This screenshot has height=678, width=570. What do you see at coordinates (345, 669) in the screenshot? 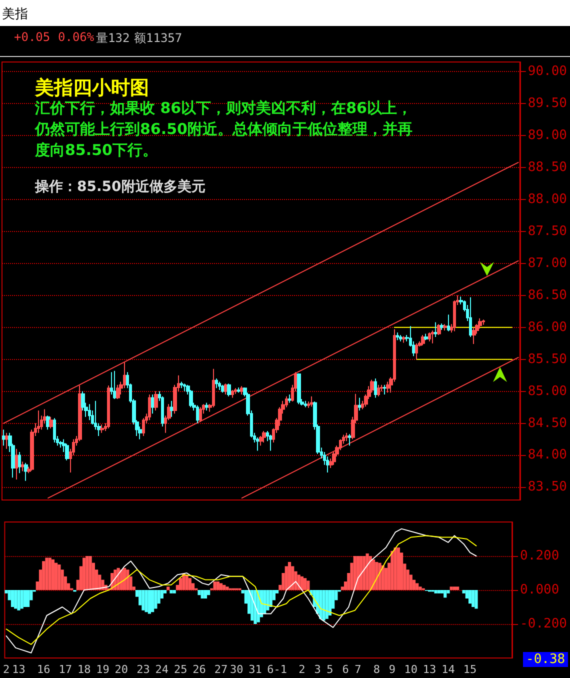
I see `x-tick-label: 6` at bounding box center [345, 669].